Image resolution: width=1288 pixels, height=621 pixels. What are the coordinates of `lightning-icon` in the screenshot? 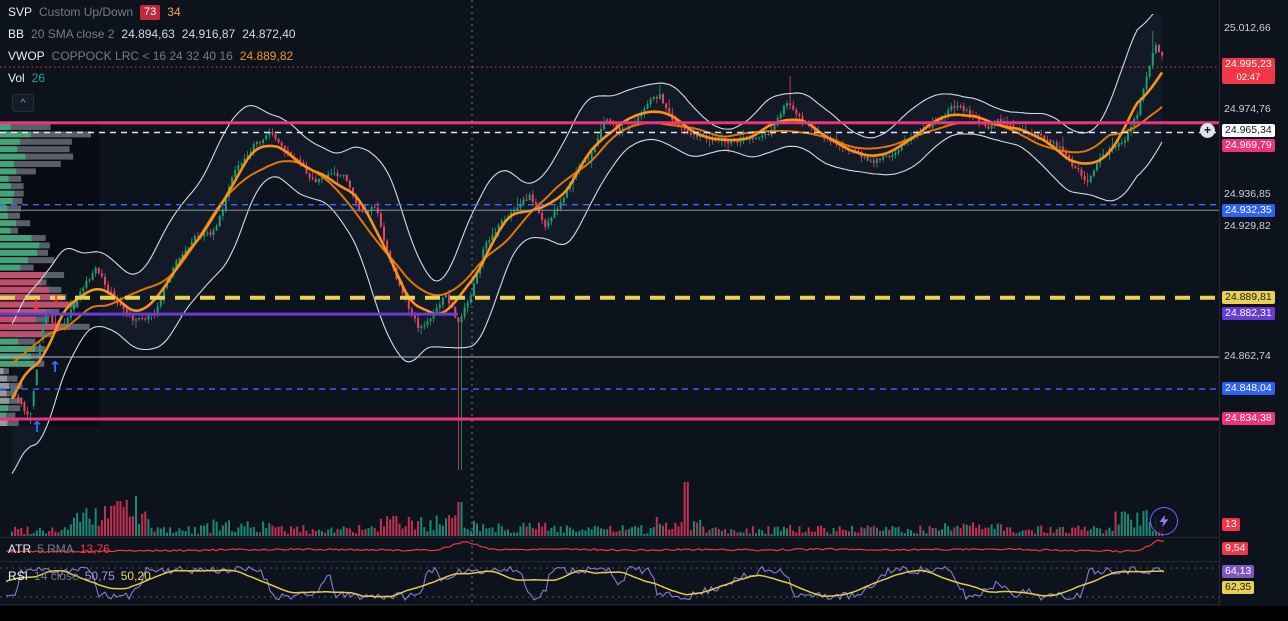 It's located at (1164, 521).